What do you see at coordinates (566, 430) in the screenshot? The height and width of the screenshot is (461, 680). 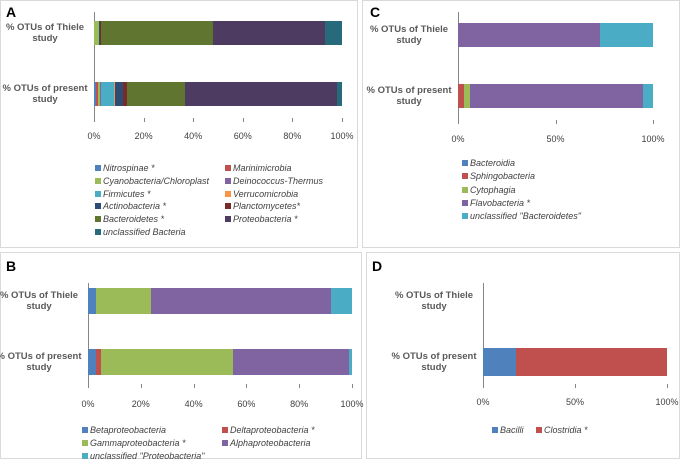 I see `legend-label: Clostridia *` at bounding box center [566, 430].